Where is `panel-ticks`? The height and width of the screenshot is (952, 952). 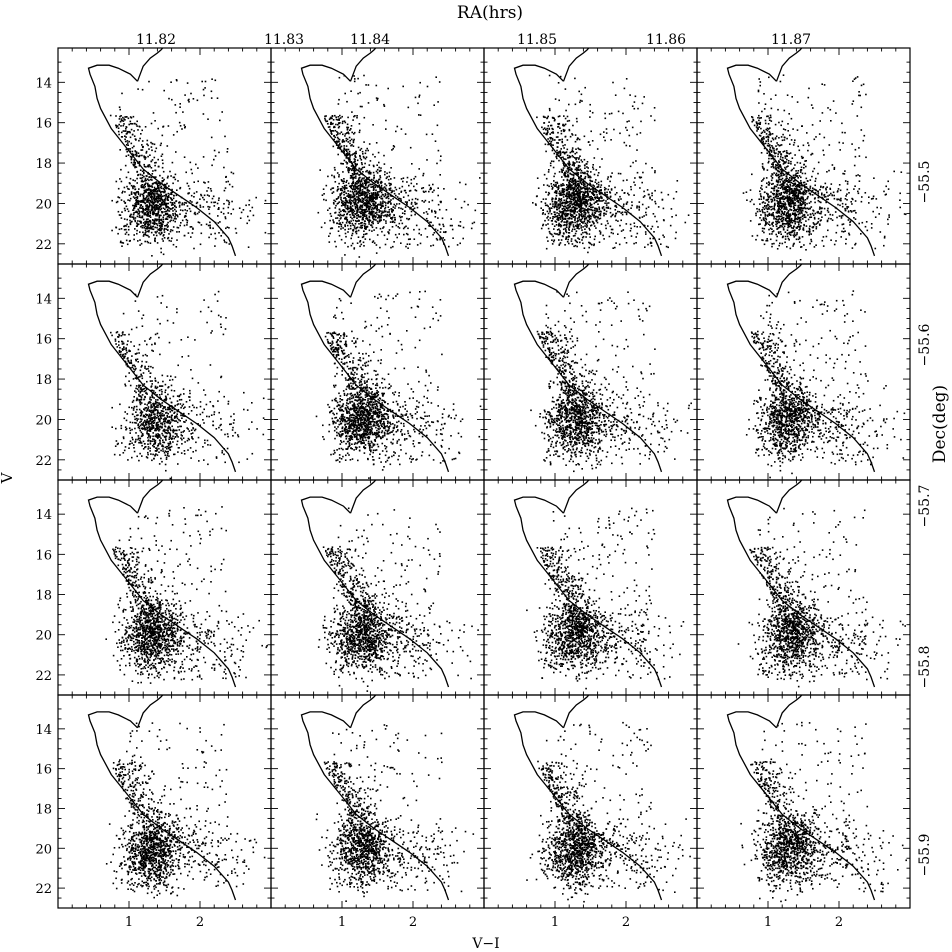
panel-ticks is located at coordinates (377, 156).